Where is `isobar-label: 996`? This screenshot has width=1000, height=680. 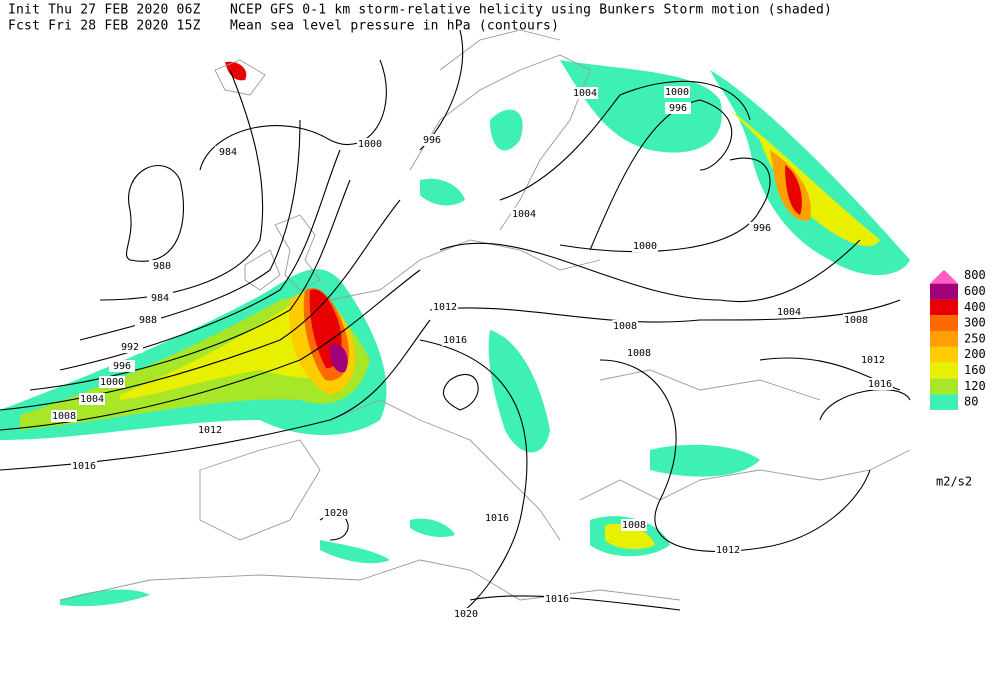
isobar-label: 996 is located at coordinates (762, 228).